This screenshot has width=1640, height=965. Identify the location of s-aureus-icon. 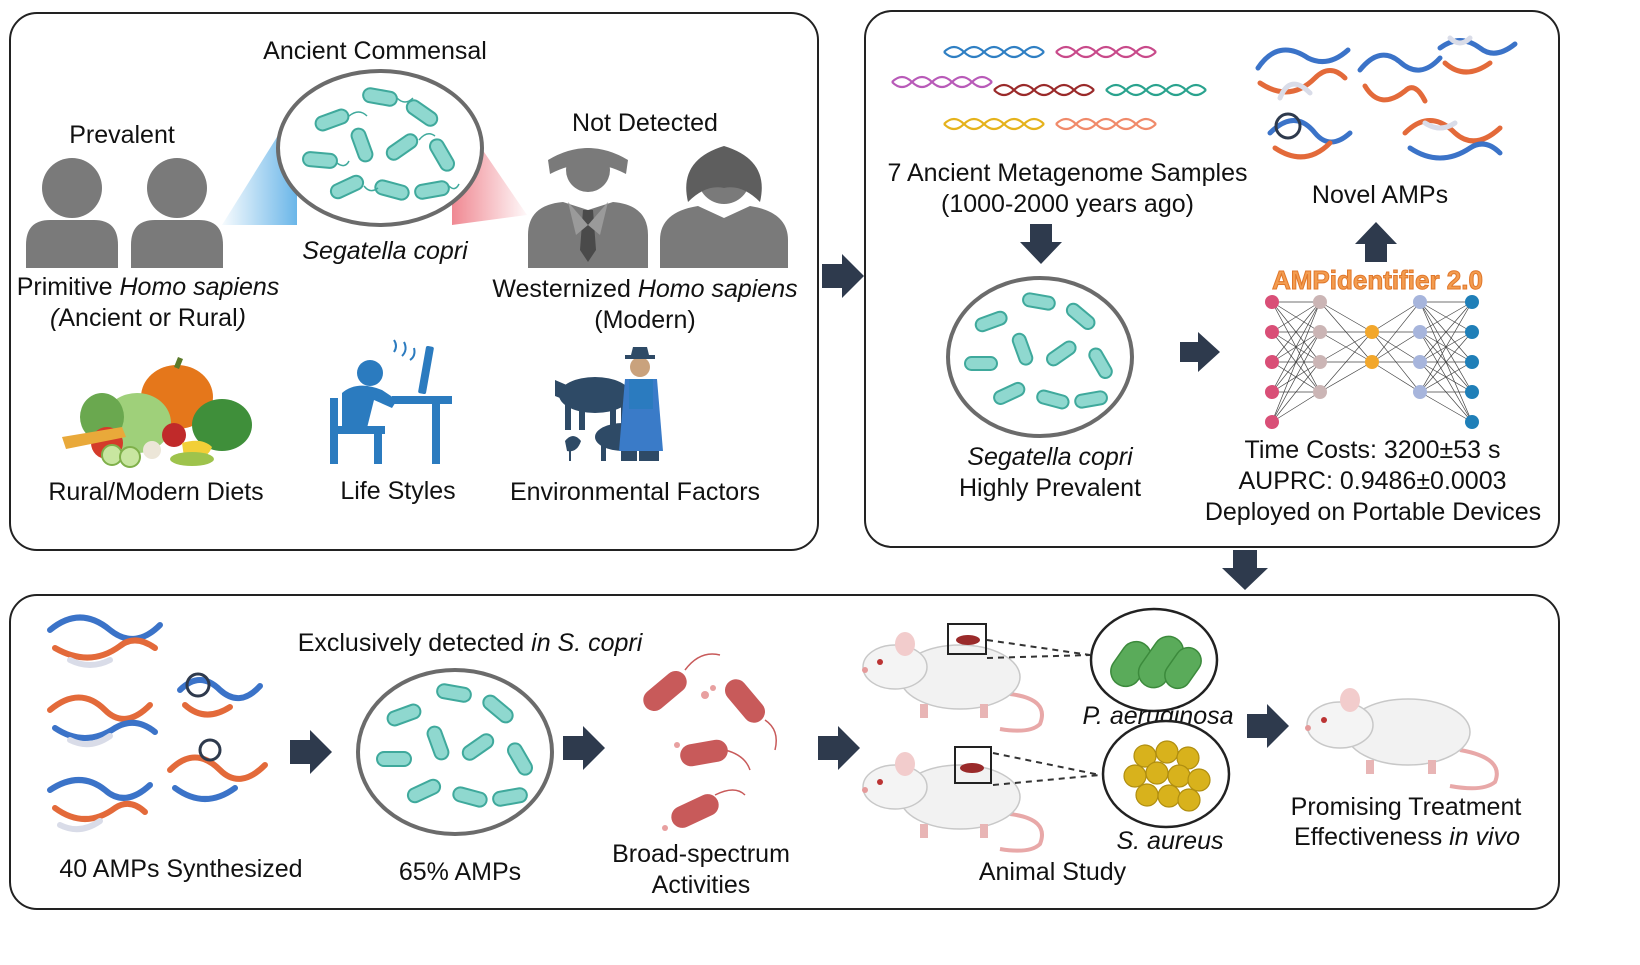
(1166, 774).